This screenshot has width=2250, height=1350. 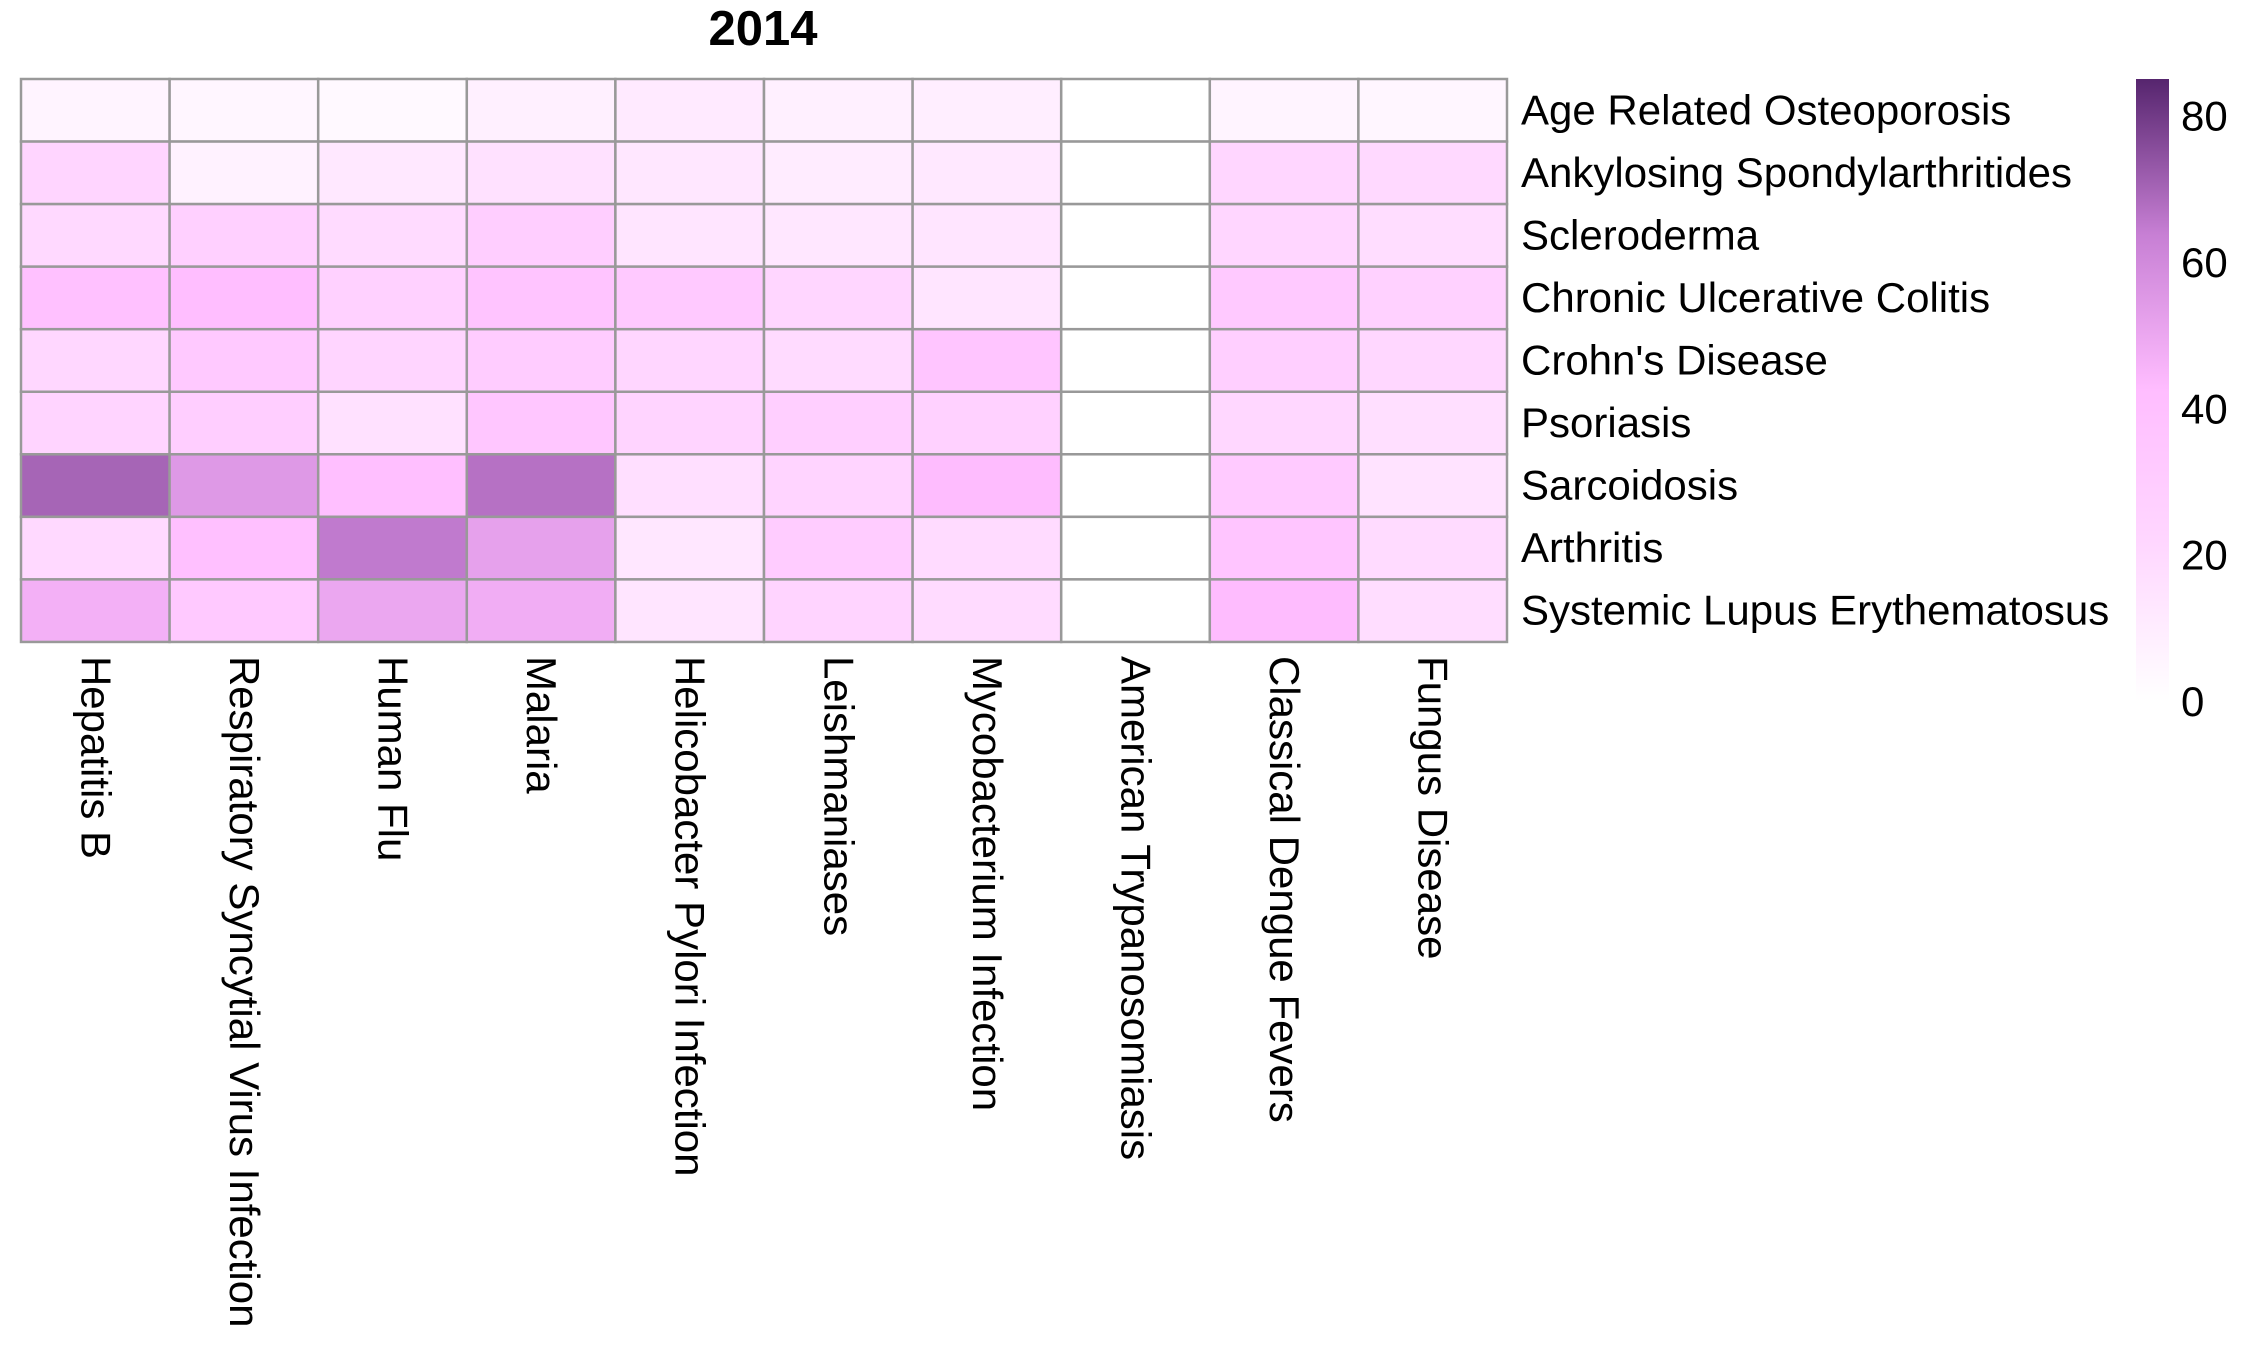 What do you see at coordinates (762, 29) in the screenshot?
I see `chart-title: 2014` at bounding box center [762, 29].